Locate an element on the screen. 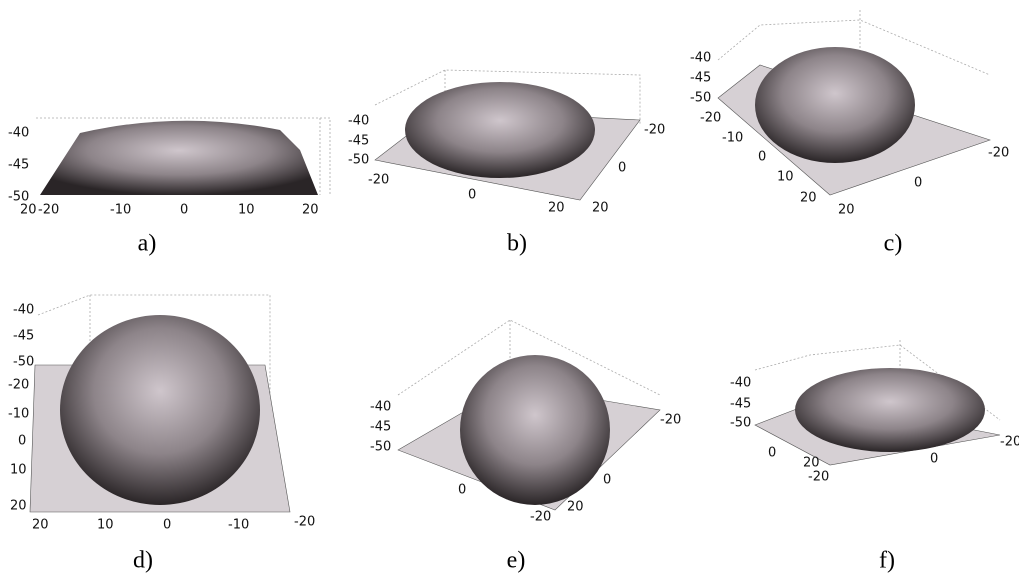 This screenshot has width=1019, height=576. panel-c is located at coordinates (854, 103).